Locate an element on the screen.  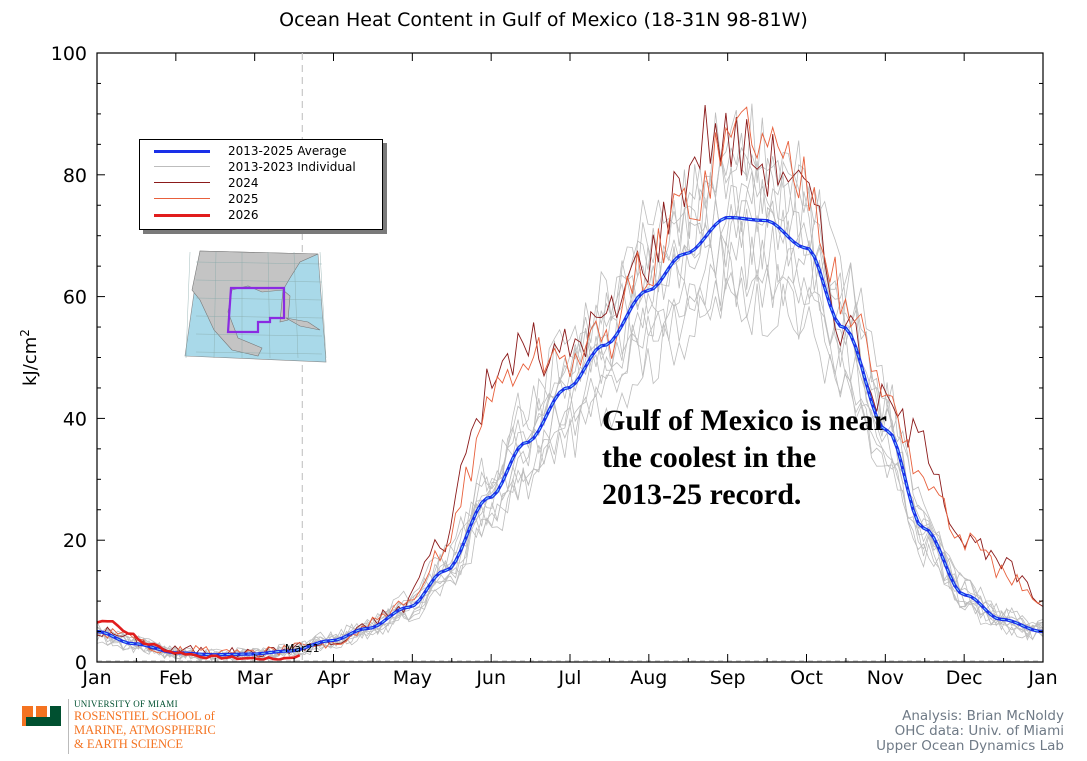
x-tick-label: Jul is located at coordinates (570, 678).